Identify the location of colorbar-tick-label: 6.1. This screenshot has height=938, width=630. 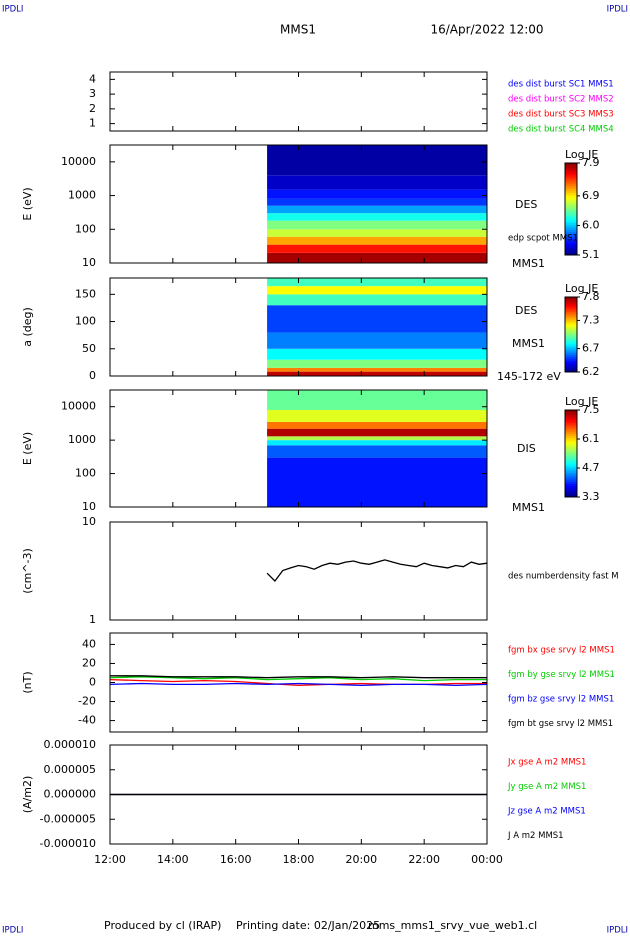
(591, 438).